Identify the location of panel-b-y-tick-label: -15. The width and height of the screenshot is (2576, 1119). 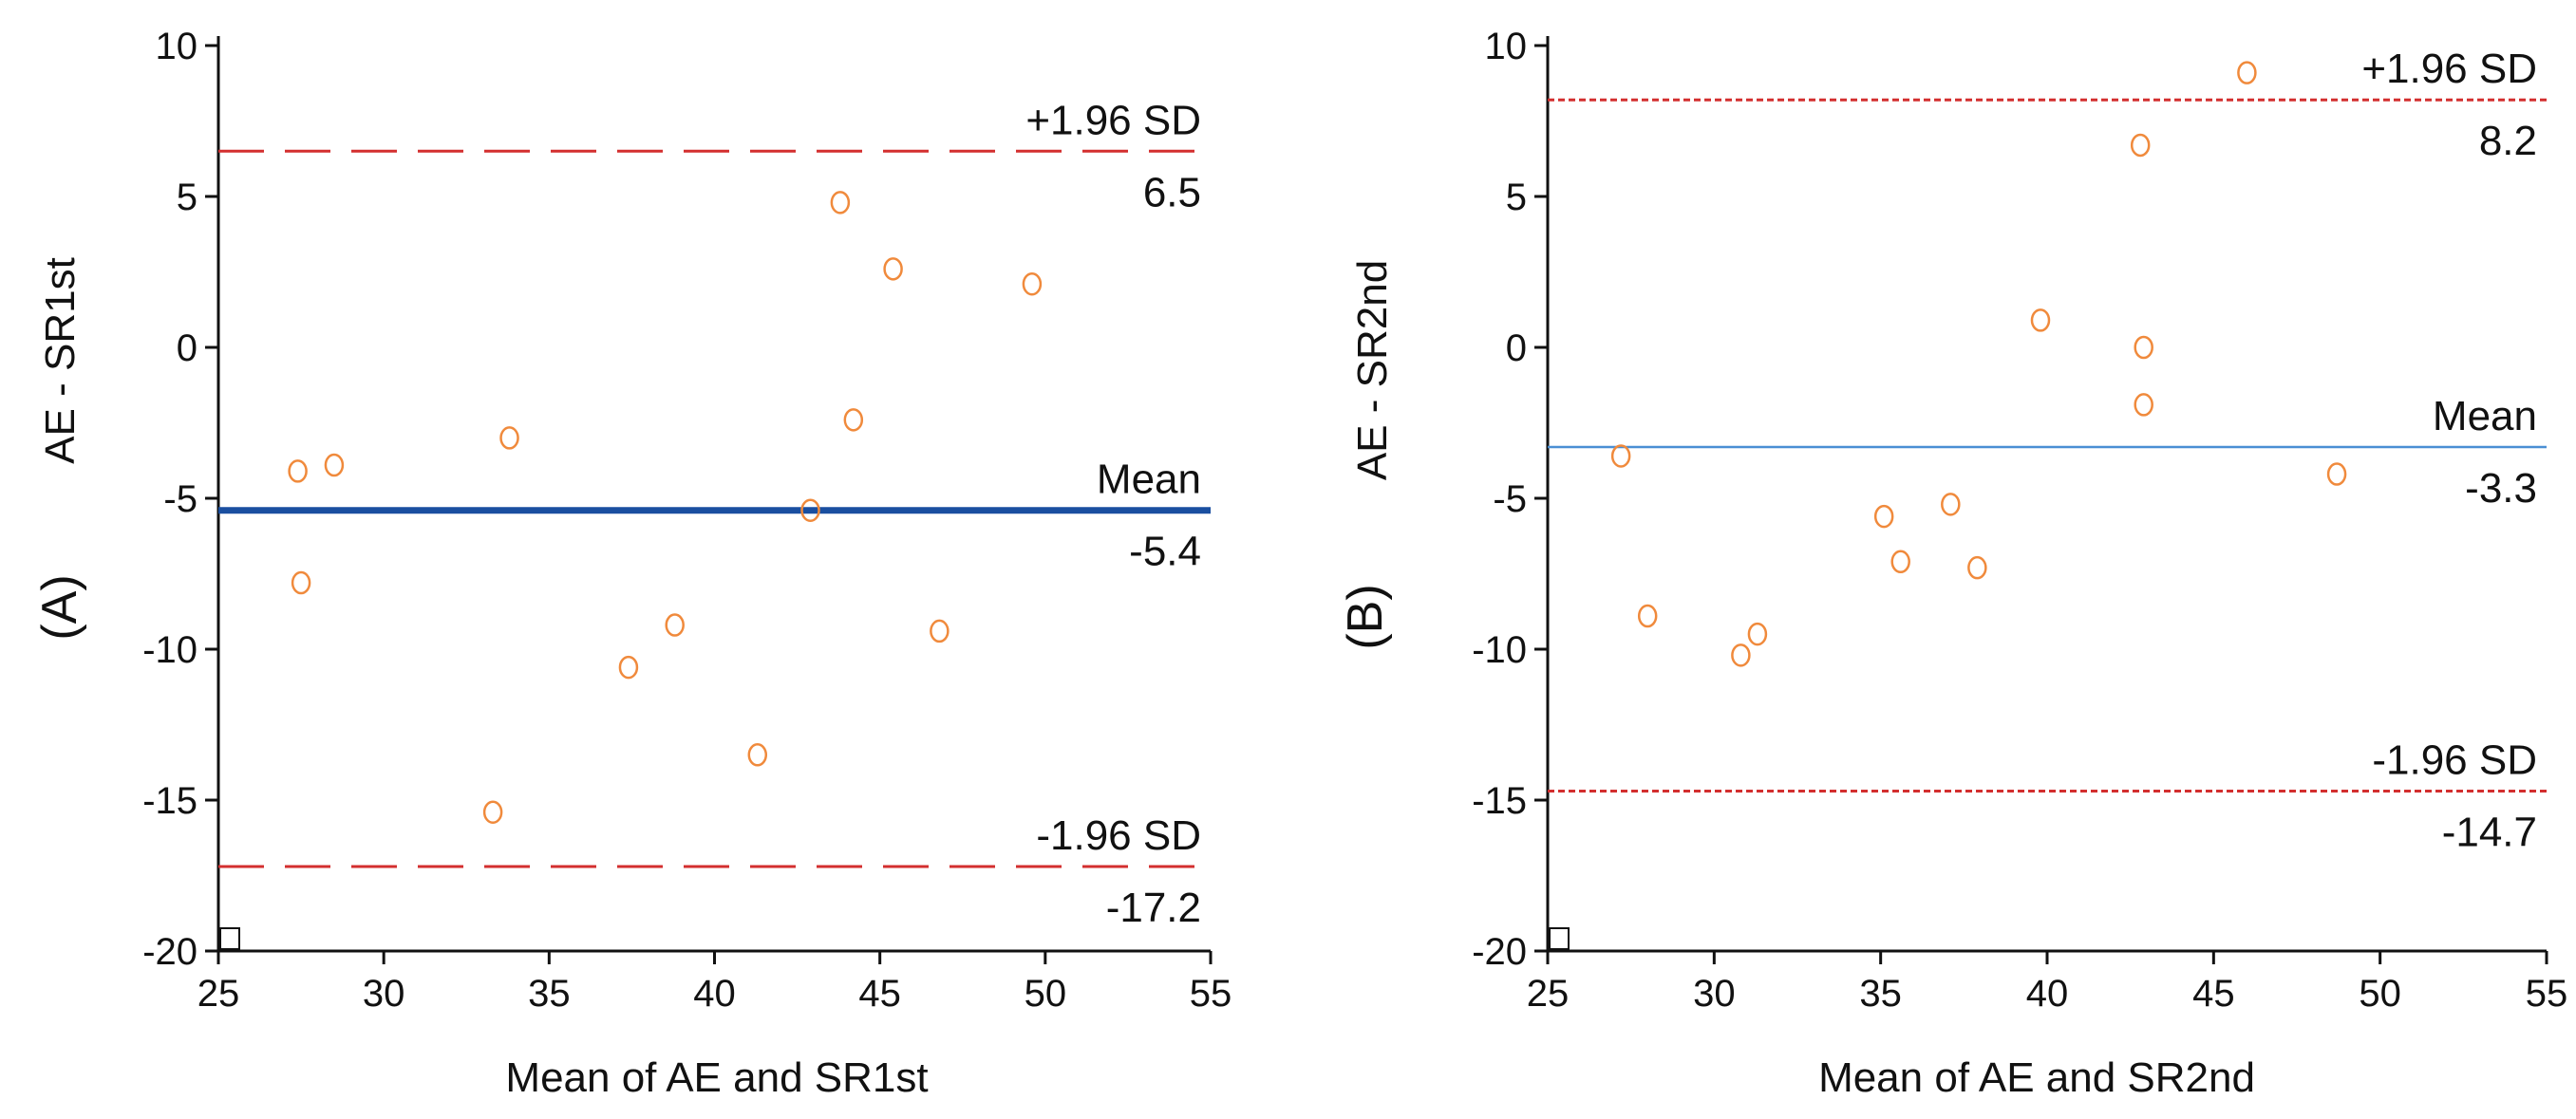
(1499, 801).